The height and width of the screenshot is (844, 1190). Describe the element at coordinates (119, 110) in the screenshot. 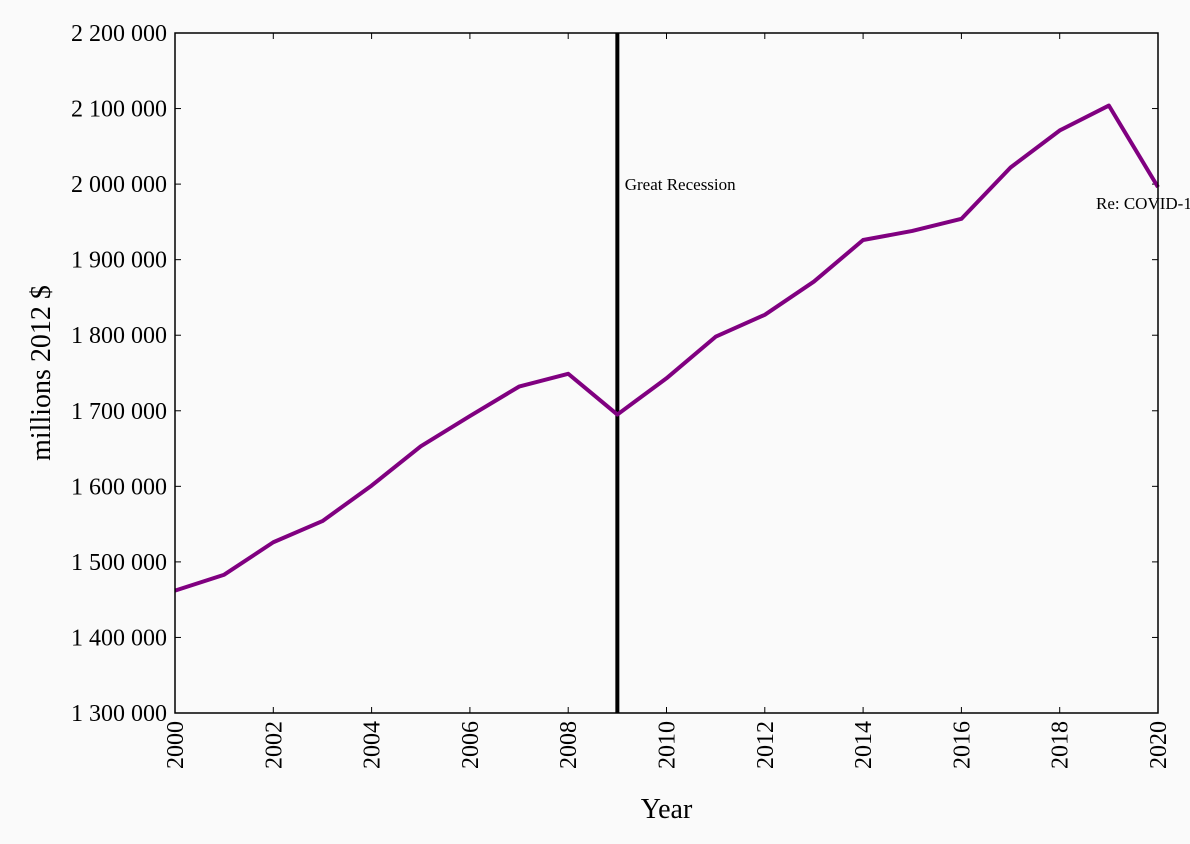

I see `y-tick-label: 2 100 000` at that location.